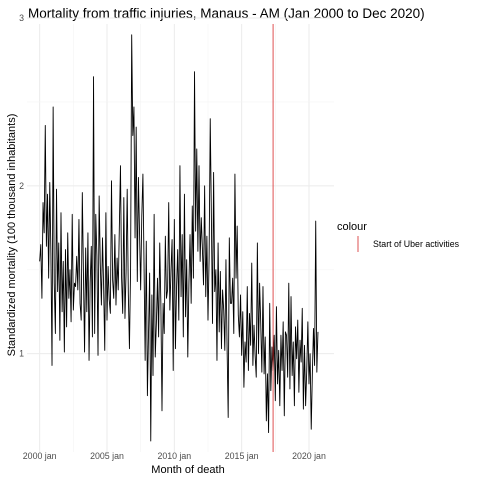 Image resolution: width=480 pixels, height=480 pixels. What do you see at coordinates (21, 18) in the screenshot?
I see `y-tick-label: 3` at bounding box center [21, 18].